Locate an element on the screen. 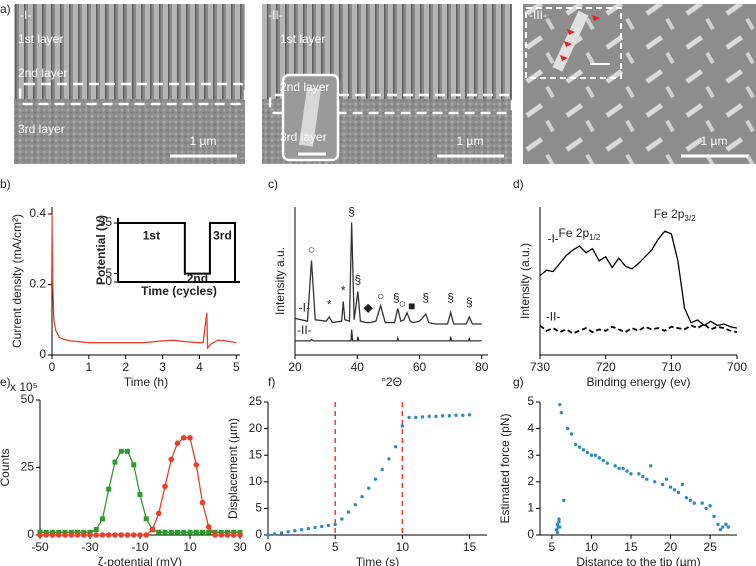 This screenshot has width=756, height=566. annotation: ■ is located at coordinates (411, 306).